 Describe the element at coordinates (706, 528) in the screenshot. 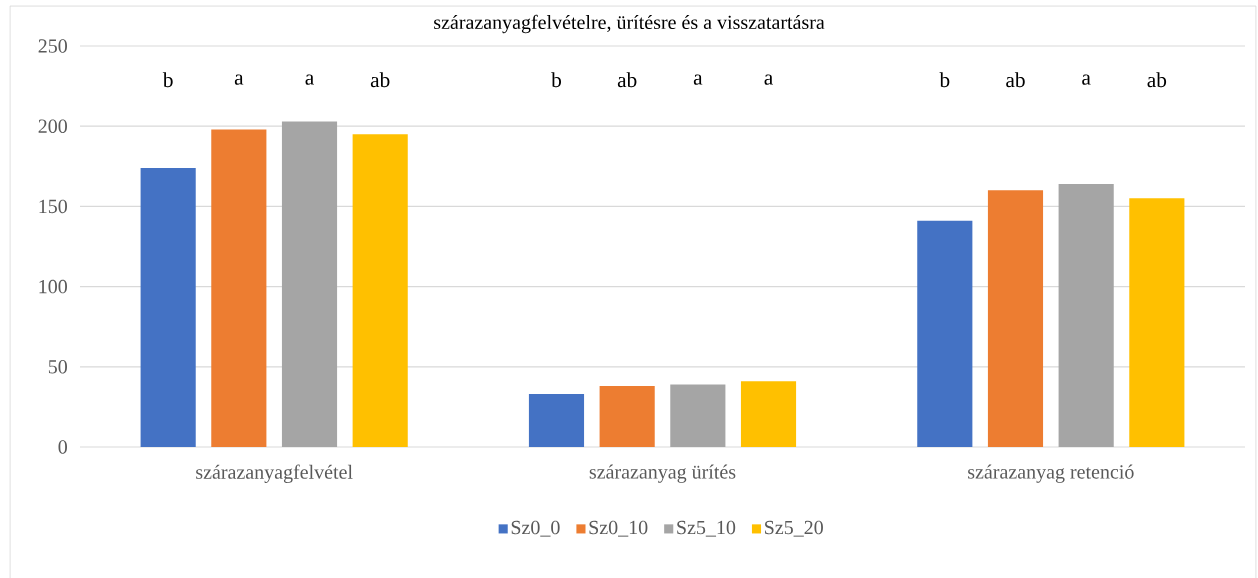

I see `legend-label: Sz5_10` at that location.